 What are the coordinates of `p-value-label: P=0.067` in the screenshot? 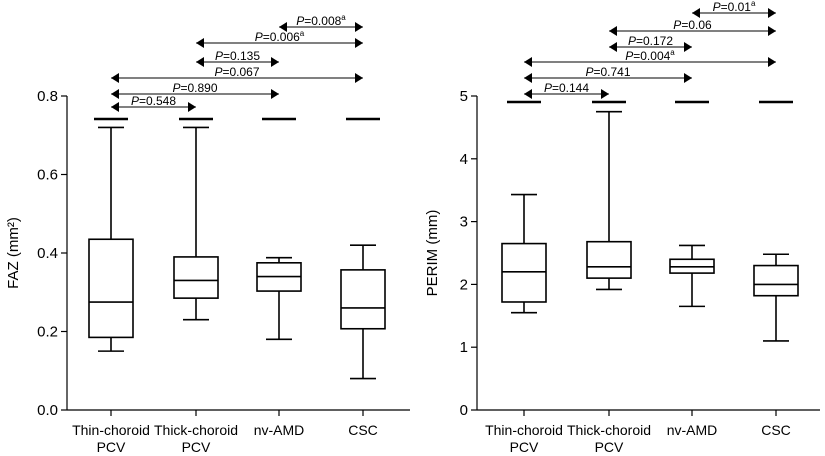 It's located at (236, 72).